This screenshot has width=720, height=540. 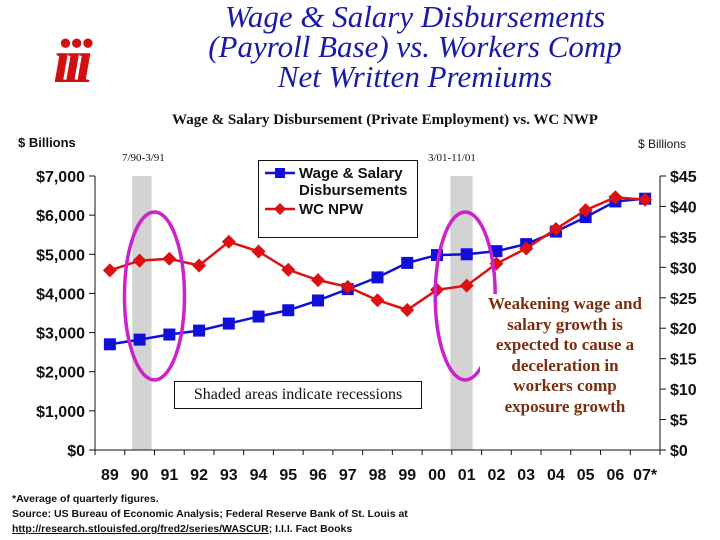 I want to click on x-tick-label: 92, so click(x=199, y=475).